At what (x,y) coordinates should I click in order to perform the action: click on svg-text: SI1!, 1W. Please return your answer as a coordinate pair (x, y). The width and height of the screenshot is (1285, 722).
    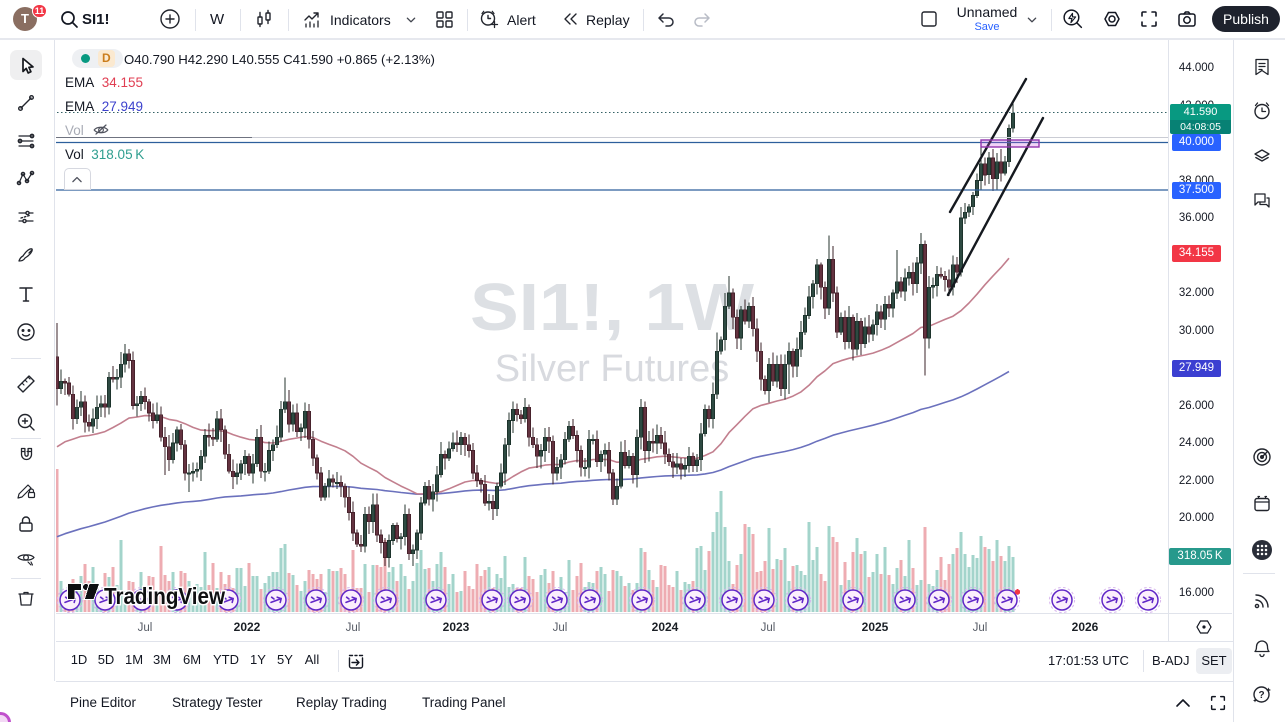
    Looking at the image, I should click on (612, 307).